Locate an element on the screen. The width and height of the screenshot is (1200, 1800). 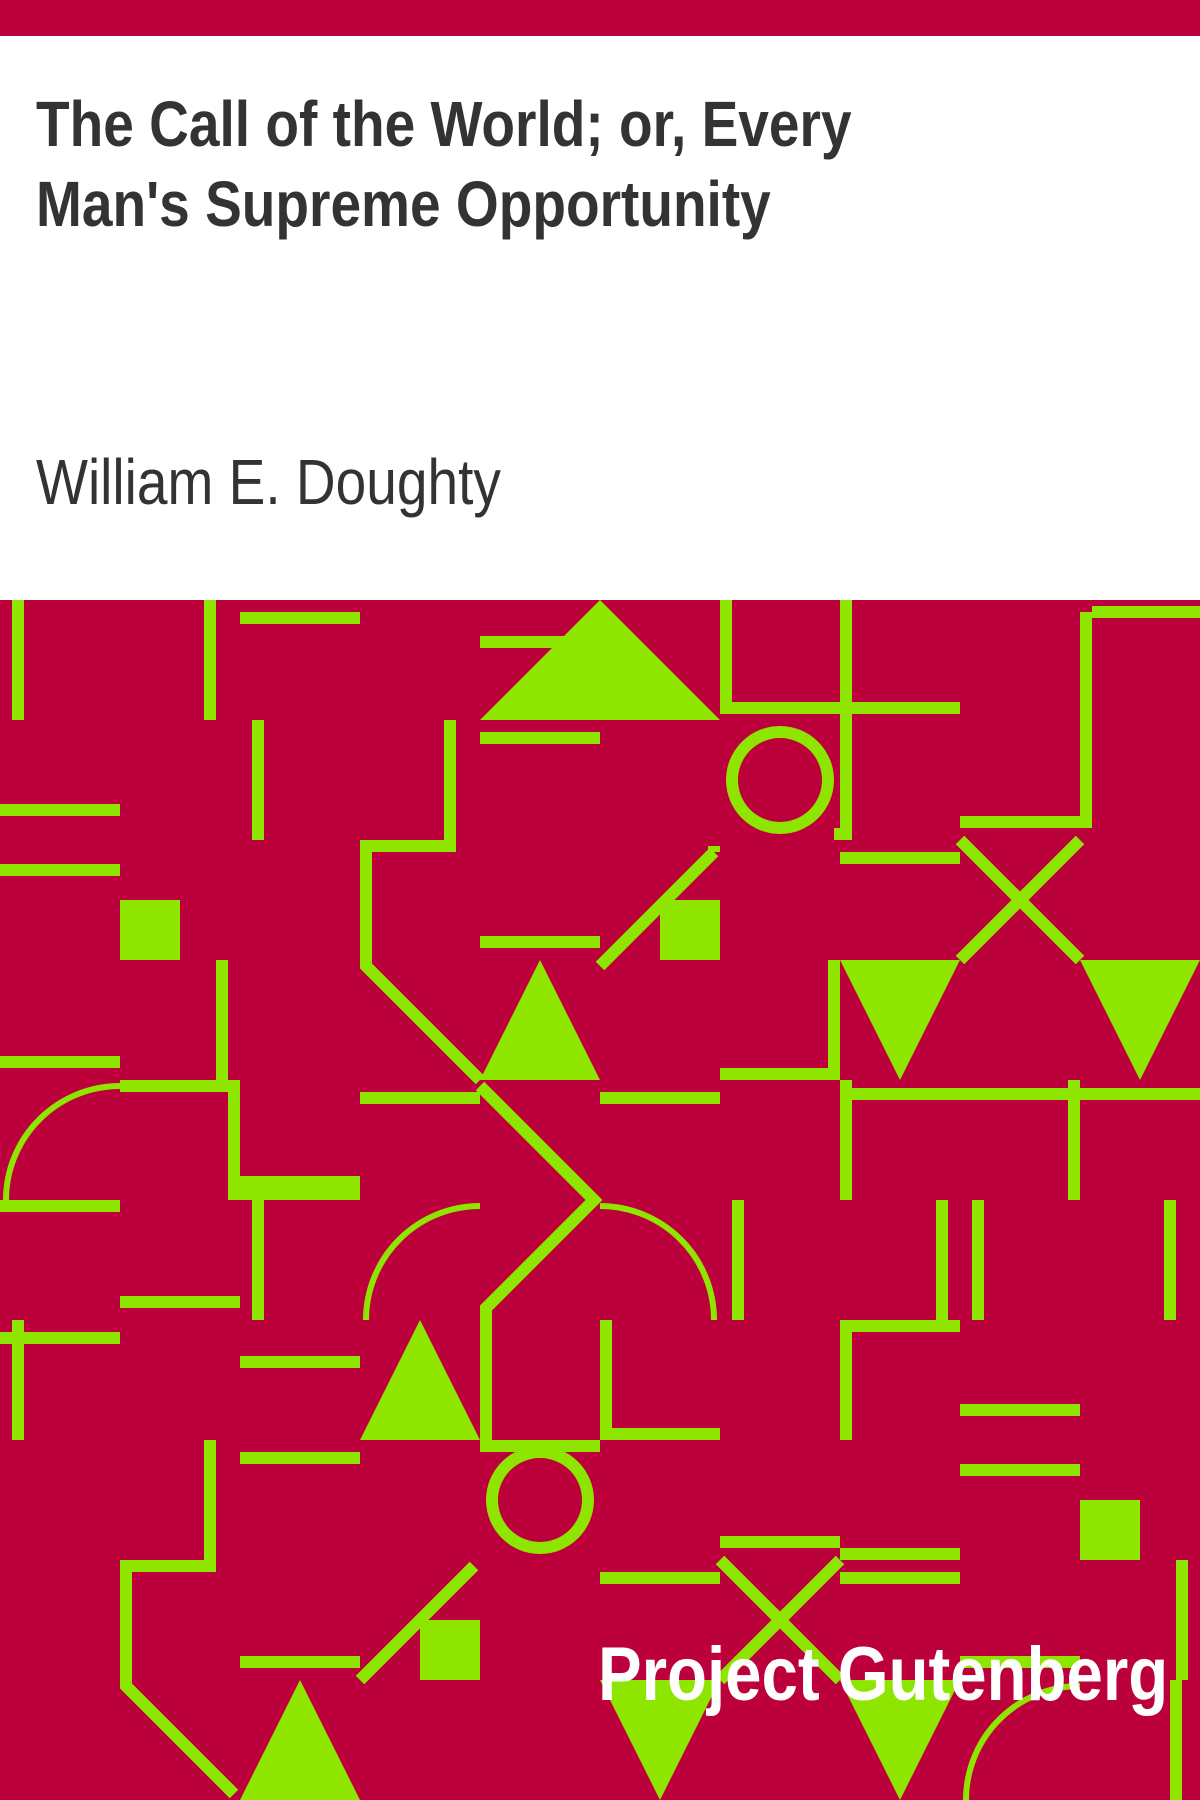
top-color-bar is located at coordinates (600, 18).